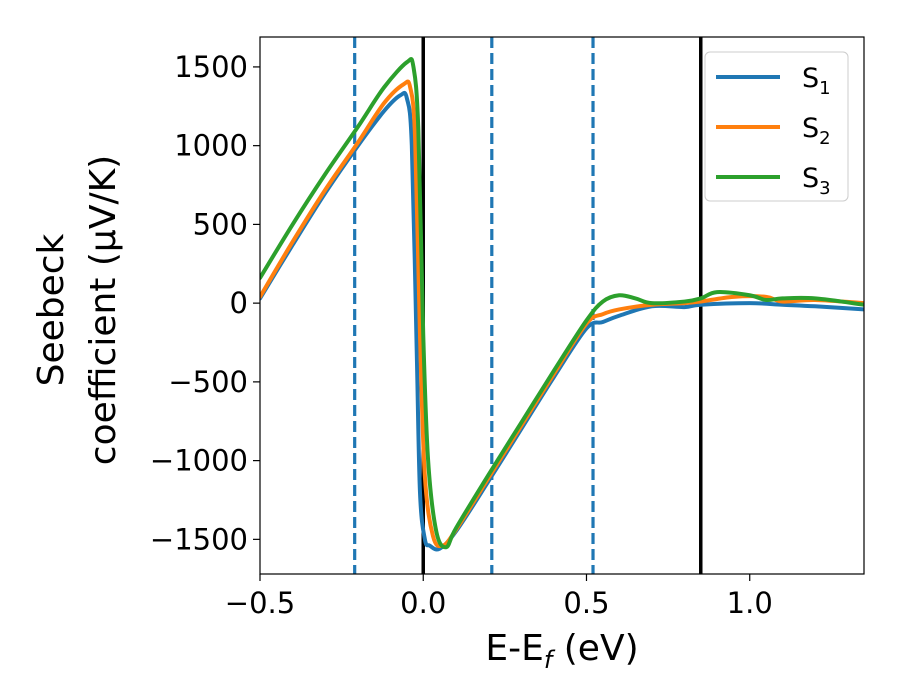 The width and height of the screenshot is (900, 700). What do you see at coordinates (211, 67) in the screenshot?
I see `y-tick-label: 1500` at bounding box center [211, 67].